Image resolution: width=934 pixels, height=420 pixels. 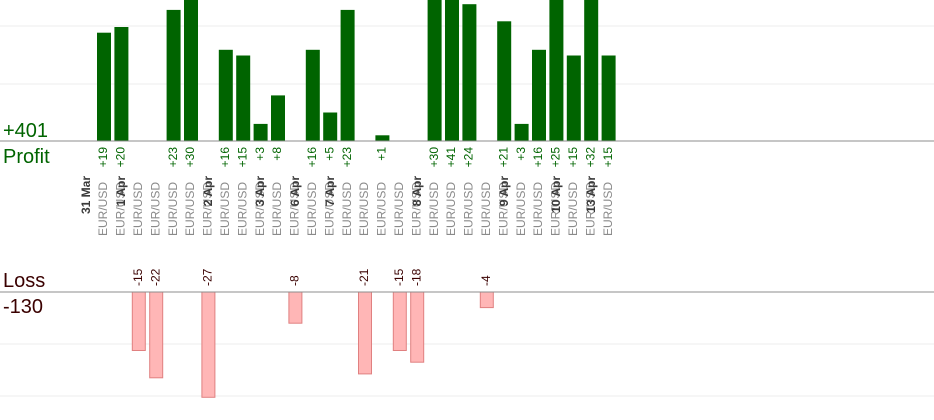 I want to click on date-label: 6 Apr, so click(x=295, y=191).